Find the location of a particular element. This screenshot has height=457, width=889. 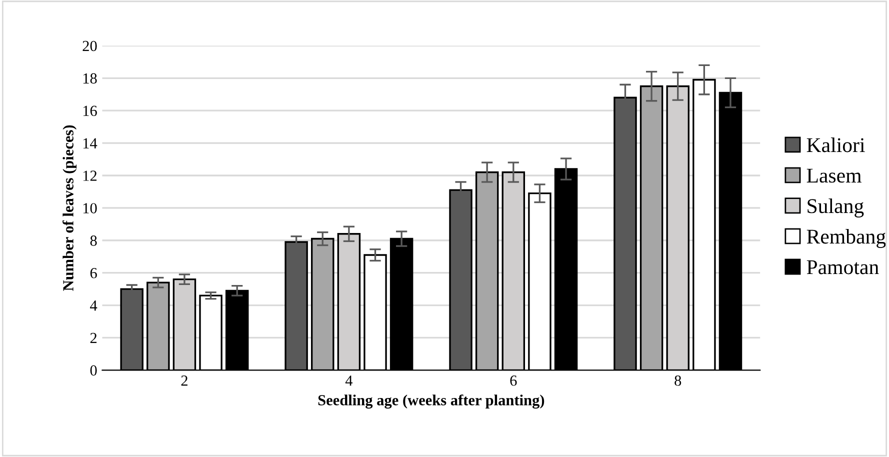

y-tick-label: 18 is located at coordinates (90, 78).